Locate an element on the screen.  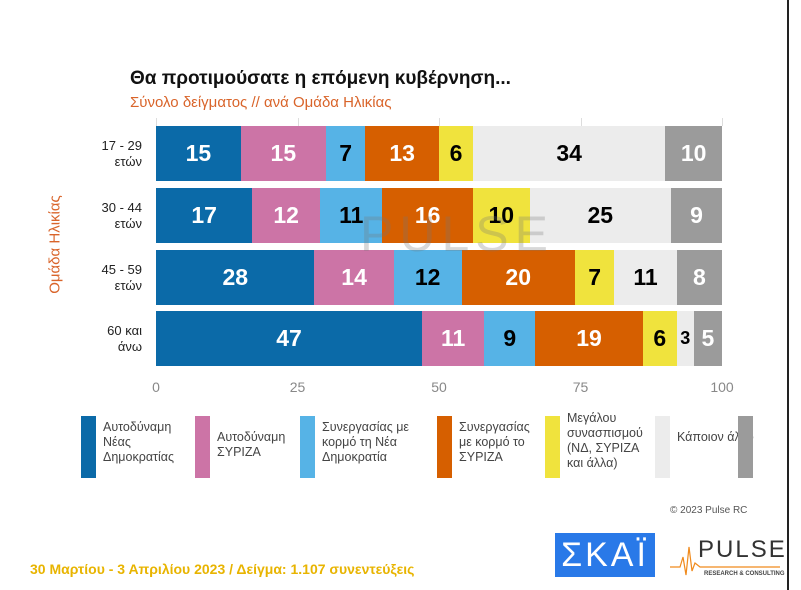
legend-label: Κάποιον άλλο is located at coordinates (715, 437).